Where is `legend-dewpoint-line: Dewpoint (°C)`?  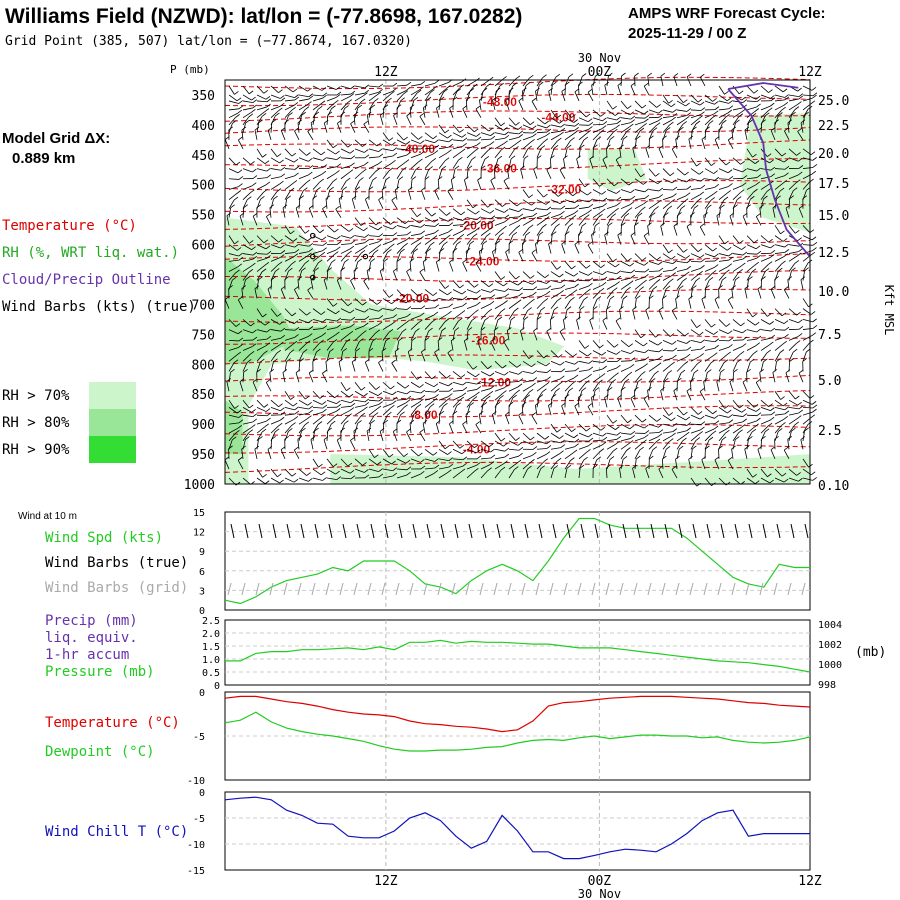
legend-dewpoint-line: Dewpoint (°C) is located at coordinates (100, 752).